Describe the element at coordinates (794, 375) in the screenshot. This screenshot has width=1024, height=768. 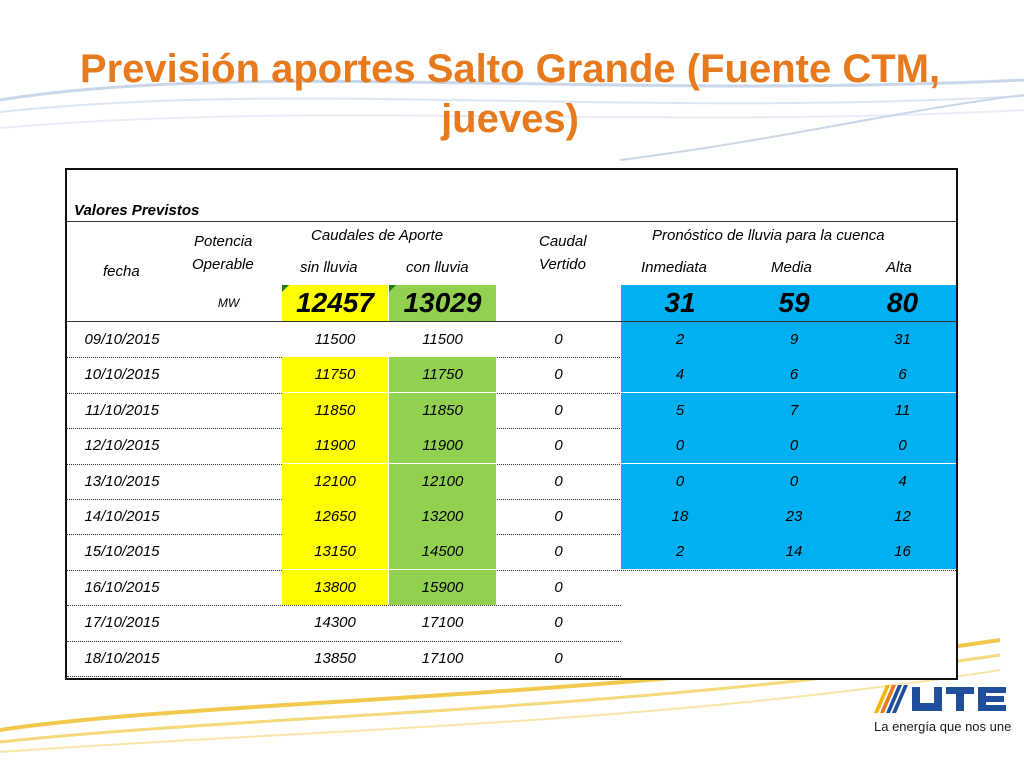
I see `cell-media: 6` at that location.